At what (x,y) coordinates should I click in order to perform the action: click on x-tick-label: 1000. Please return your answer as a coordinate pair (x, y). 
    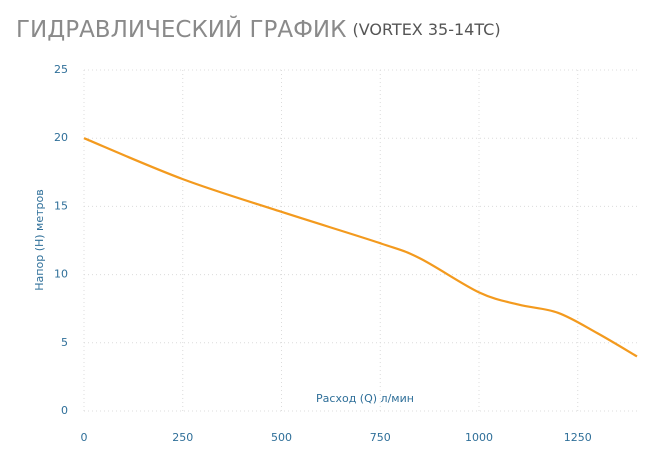
    Looking at the image, I should click on (479, 437).